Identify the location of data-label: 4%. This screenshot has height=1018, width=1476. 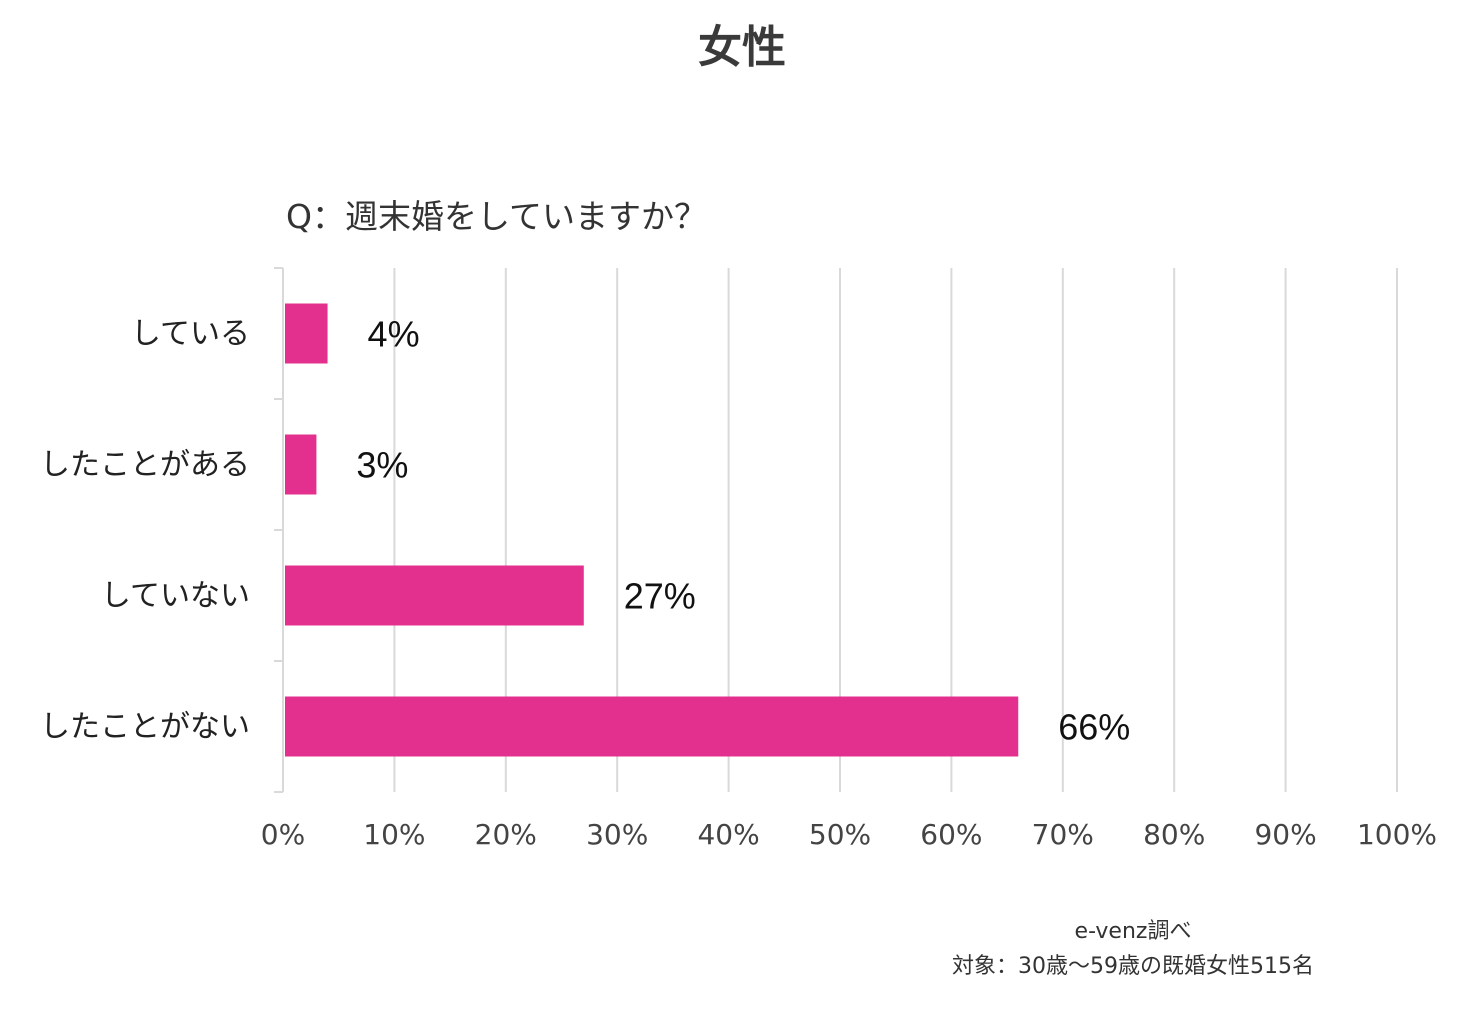
(394, 334).